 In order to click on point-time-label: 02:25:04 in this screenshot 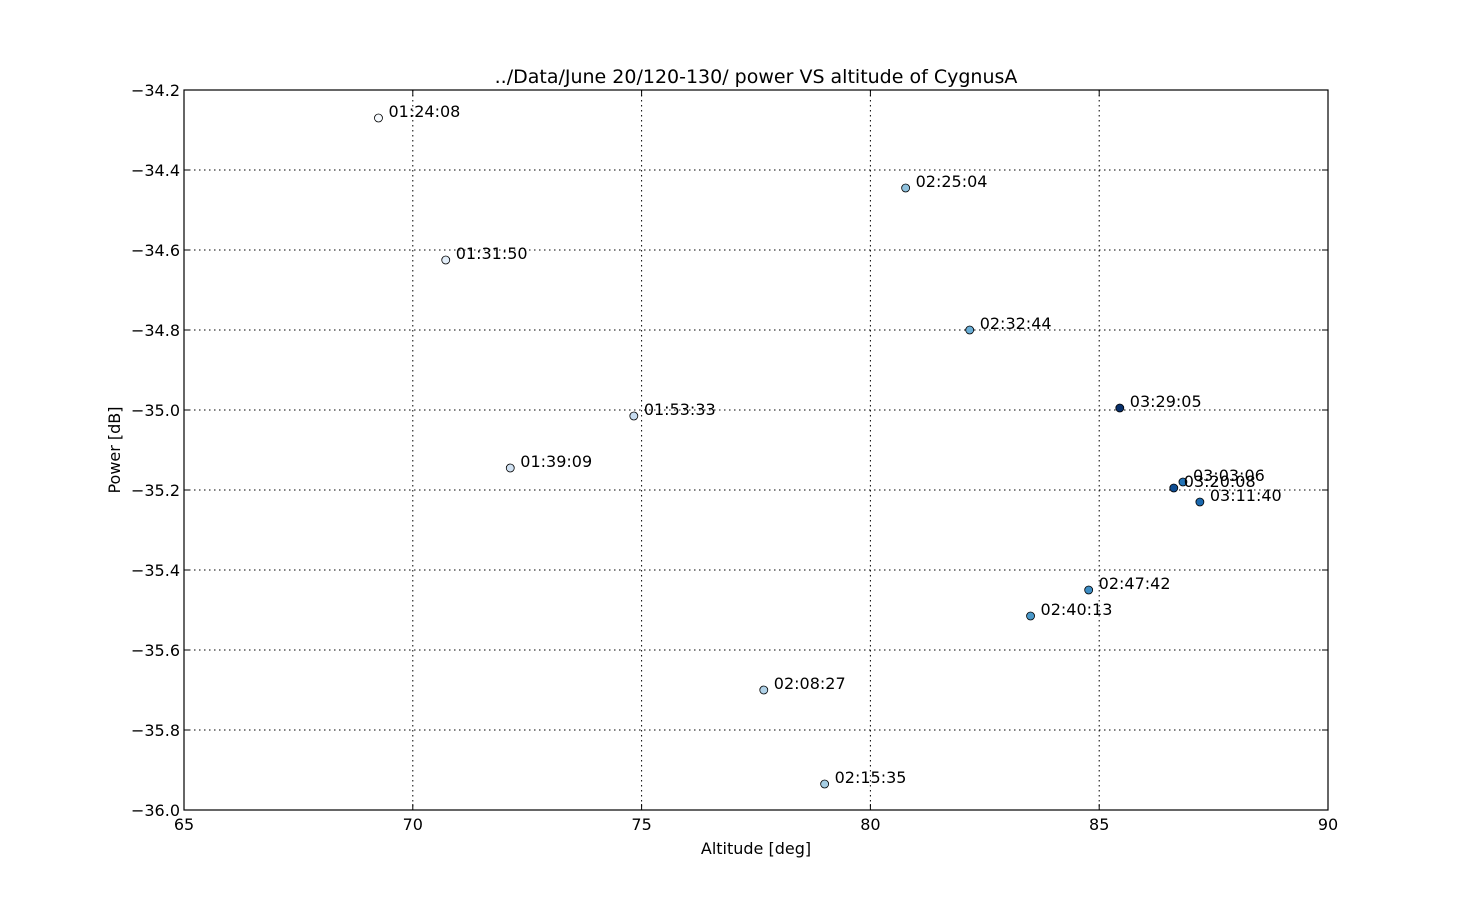, I will do `click(952, 181)`.